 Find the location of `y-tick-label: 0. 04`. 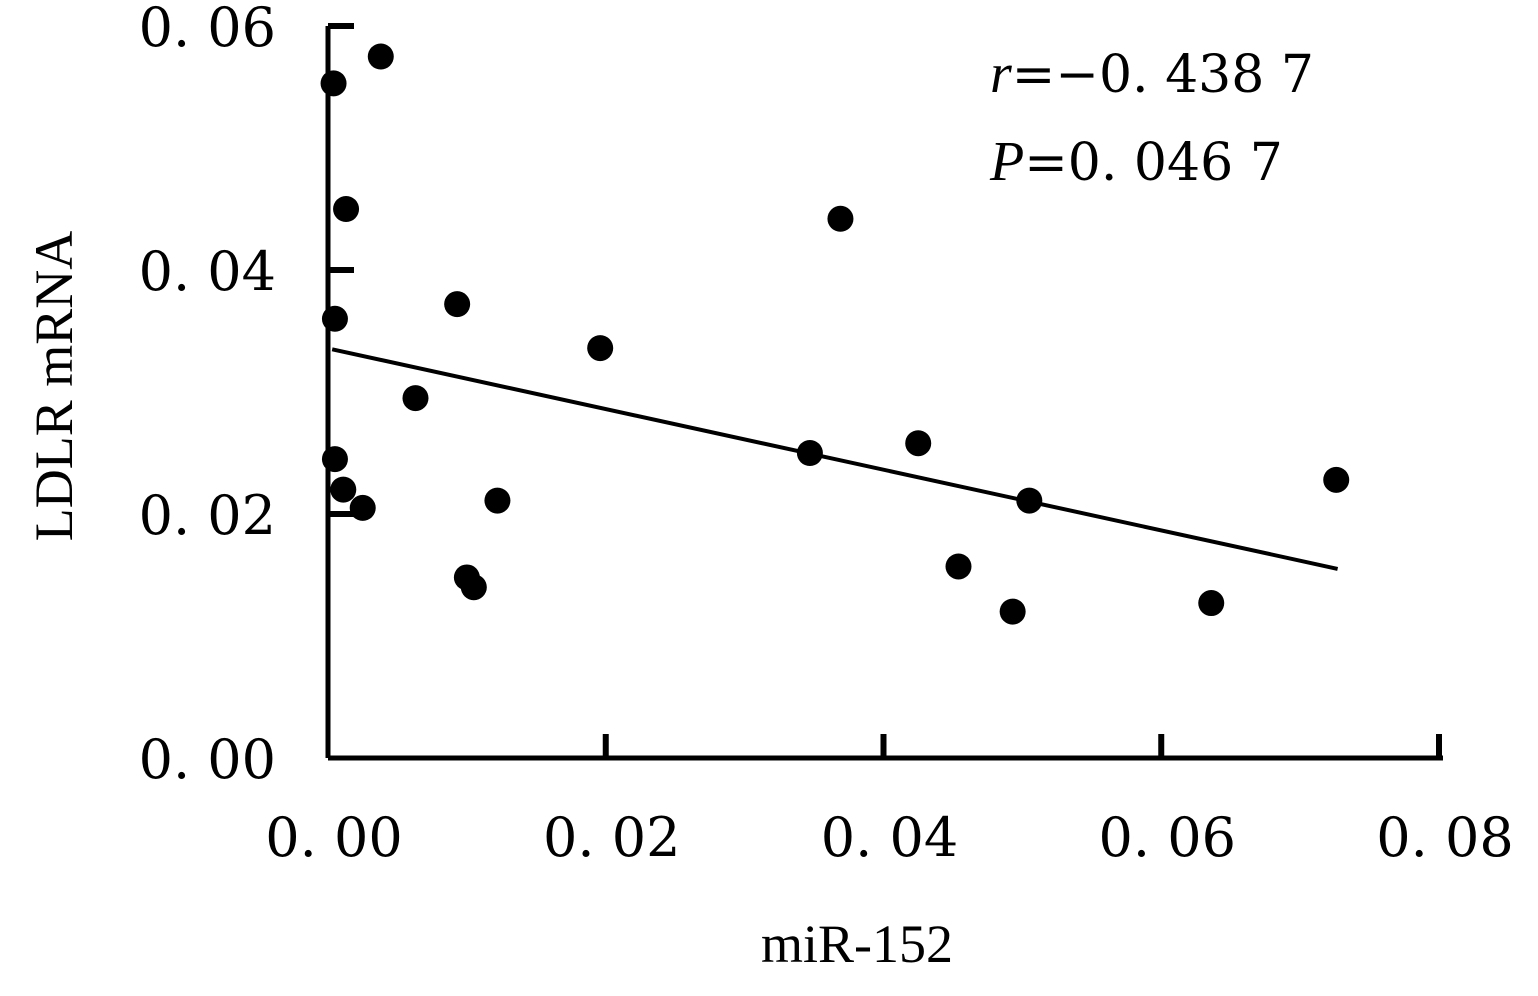

y-tick-label: 0. 04 is located at coordinates (207, 271).